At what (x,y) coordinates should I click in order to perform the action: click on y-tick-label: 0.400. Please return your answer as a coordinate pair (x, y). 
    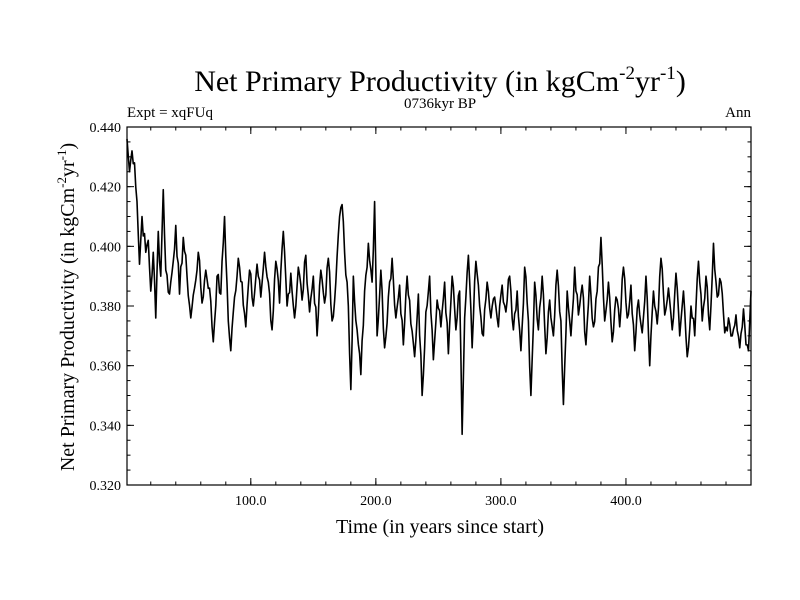
    Looking at the image, I should click on (106, 247).